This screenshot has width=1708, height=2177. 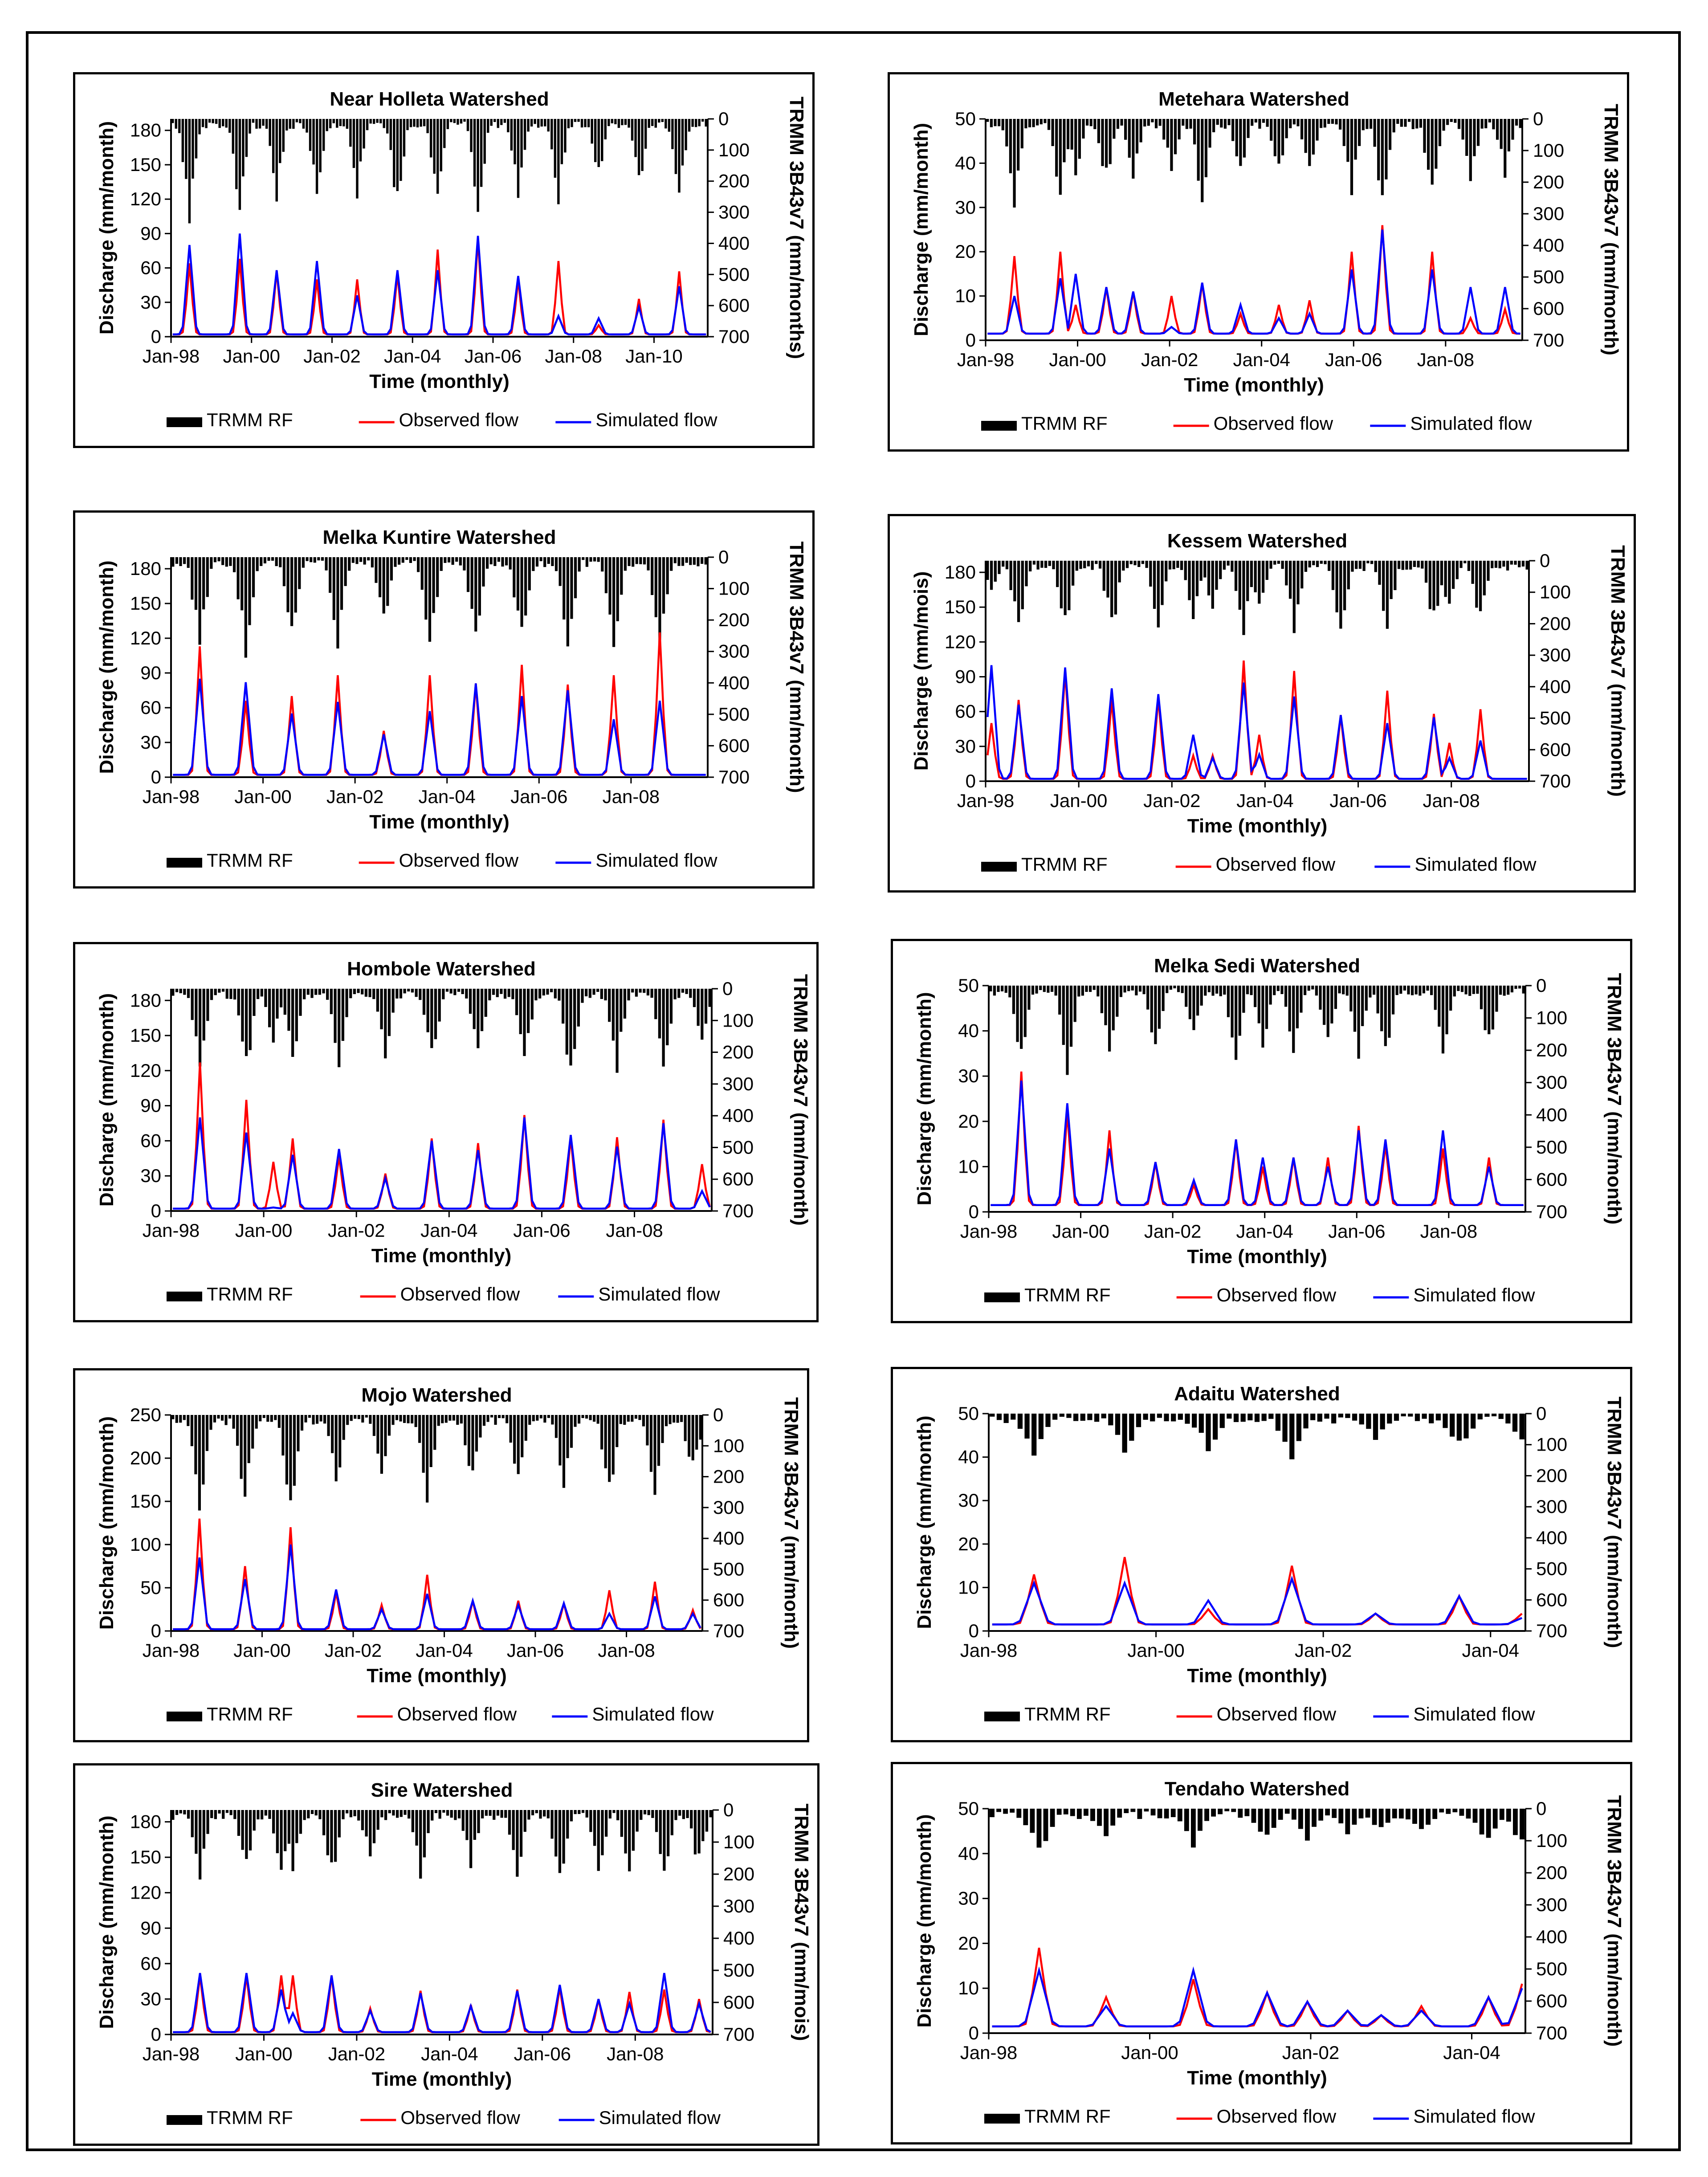 I want to click on x-tick-label: Jan-06, so click(x=494, y=357).